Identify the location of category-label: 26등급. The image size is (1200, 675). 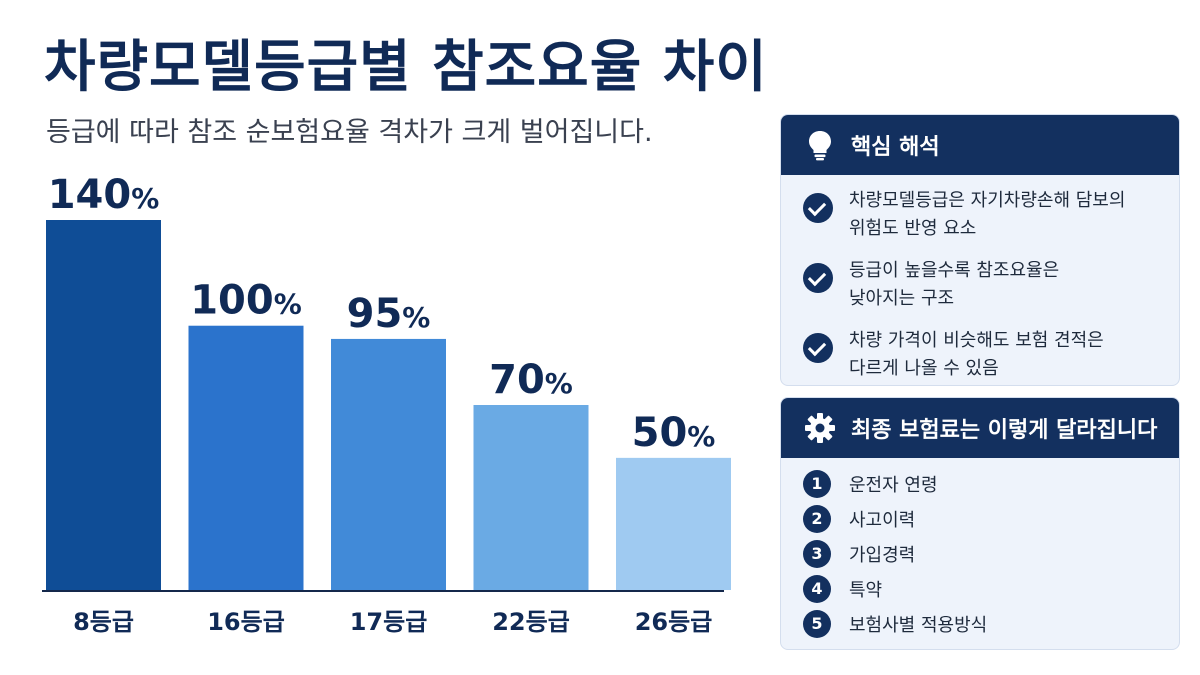
(674, 622).